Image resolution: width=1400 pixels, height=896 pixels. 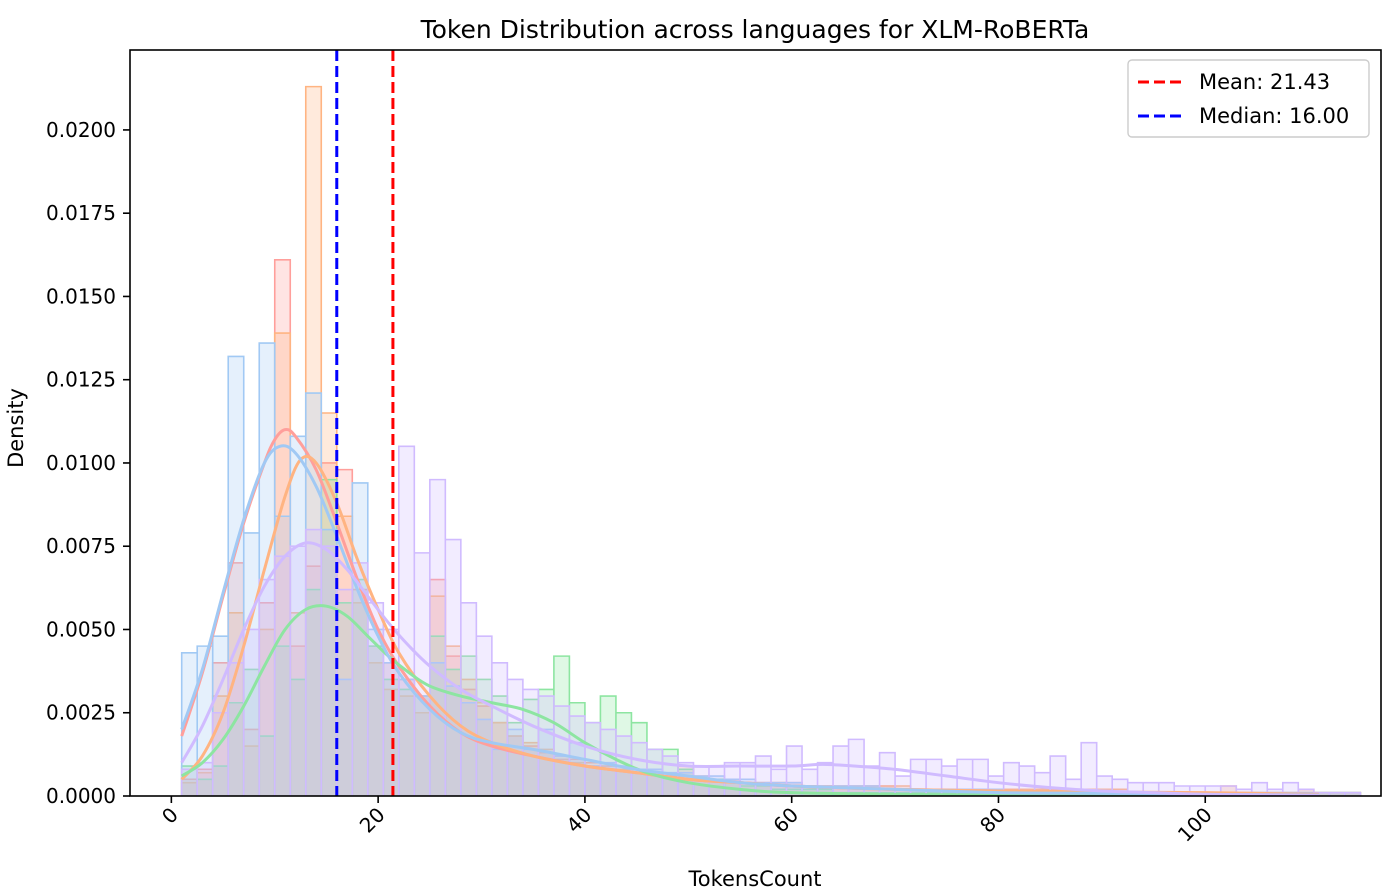 I want to click on legend: Mean: 21.43 Median: 16.00, so click(x=1248, y=98).